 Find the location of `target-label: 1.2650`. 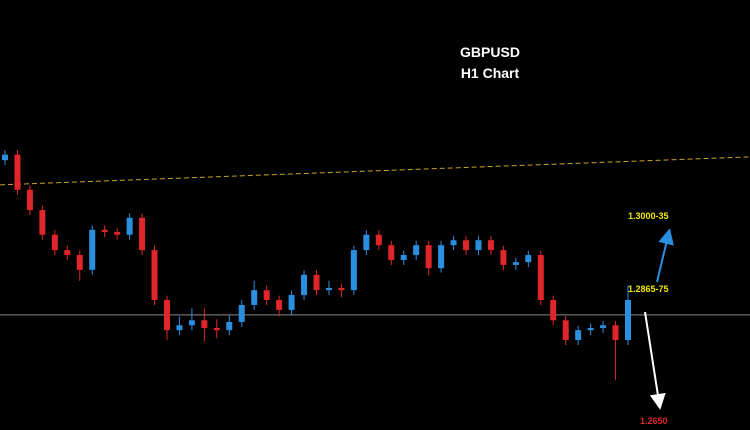

target-label: 1.2650 is located at coordinates (654, 421).